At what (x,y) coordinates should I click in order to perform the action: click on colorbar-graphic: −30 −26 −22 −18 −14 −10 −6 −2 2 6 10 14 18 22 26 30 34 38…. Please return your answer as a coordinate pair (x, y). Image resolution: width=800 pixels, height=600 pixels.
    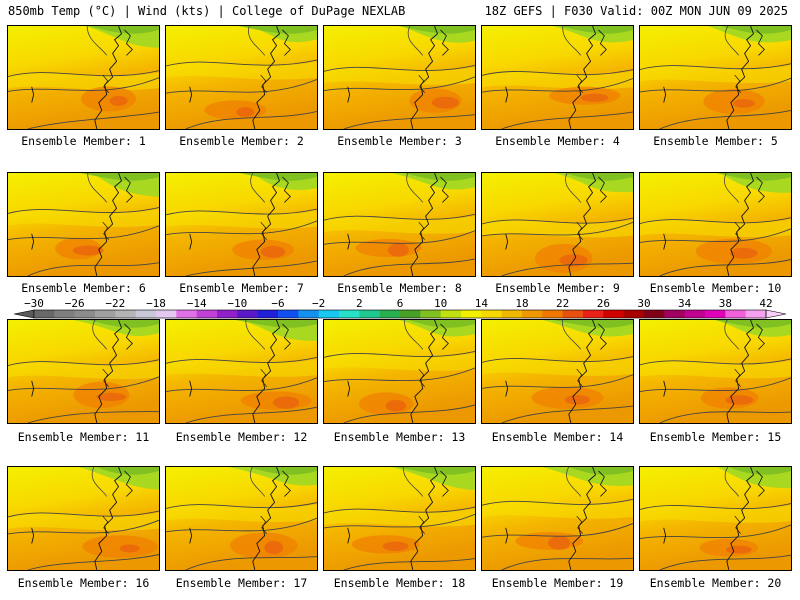
    Looking at the image, I should click on (400, 308).